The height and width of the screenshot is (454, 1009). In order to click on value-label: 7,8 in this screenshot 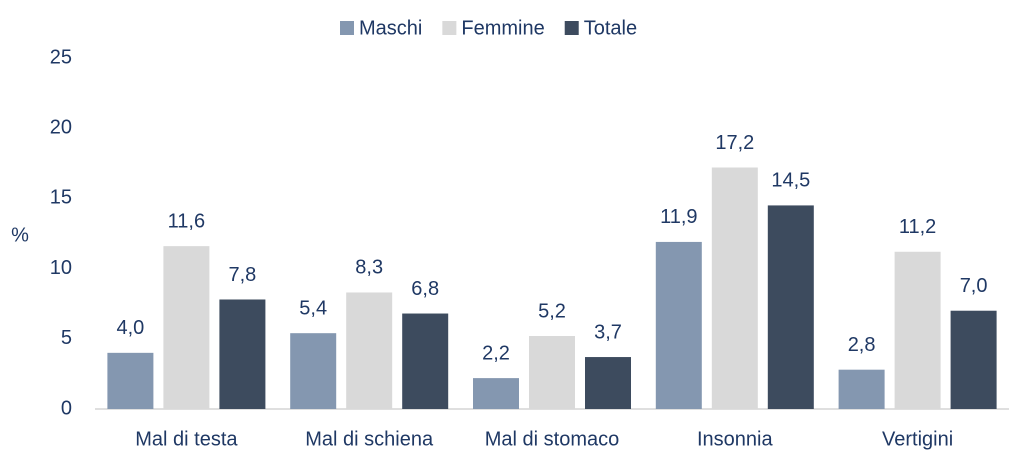, I will do `click(242, 275)`.